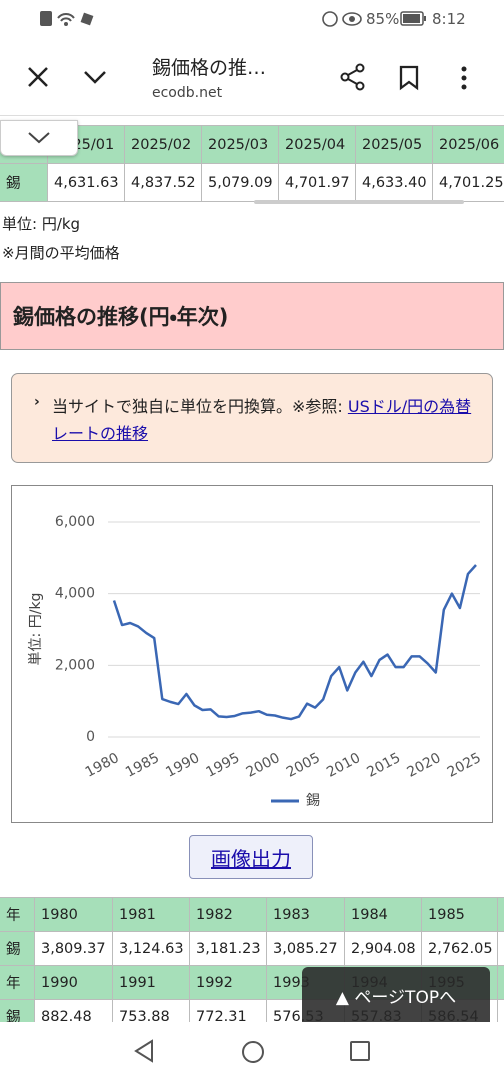 This screenshot has width=504, height=1080. What do you see at coordinates (151, 1011) in the screenshot?
I see `table-cell: 753.88` at bounding box center [151, 1011].